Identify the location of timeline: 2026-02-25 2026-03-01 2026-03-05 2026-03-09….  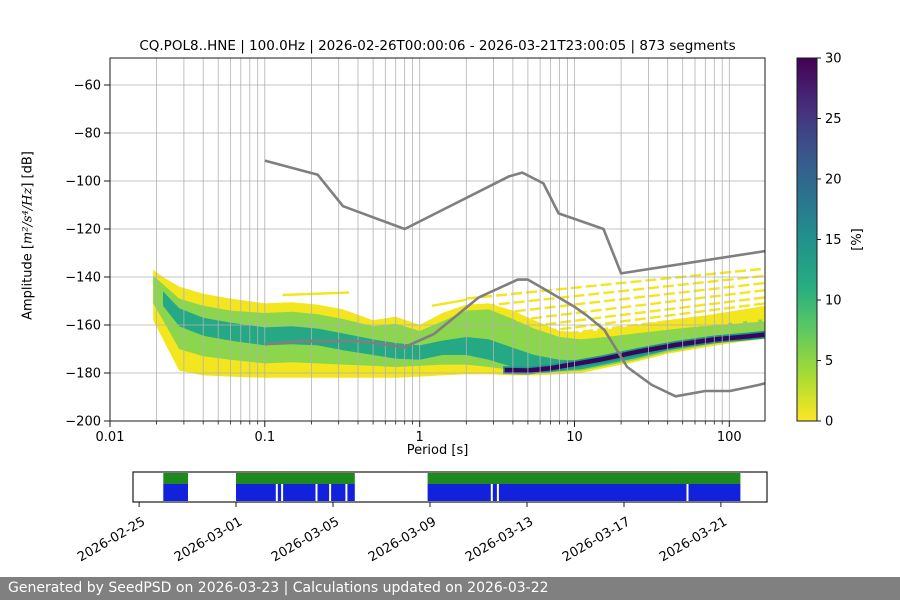
(421, 518).